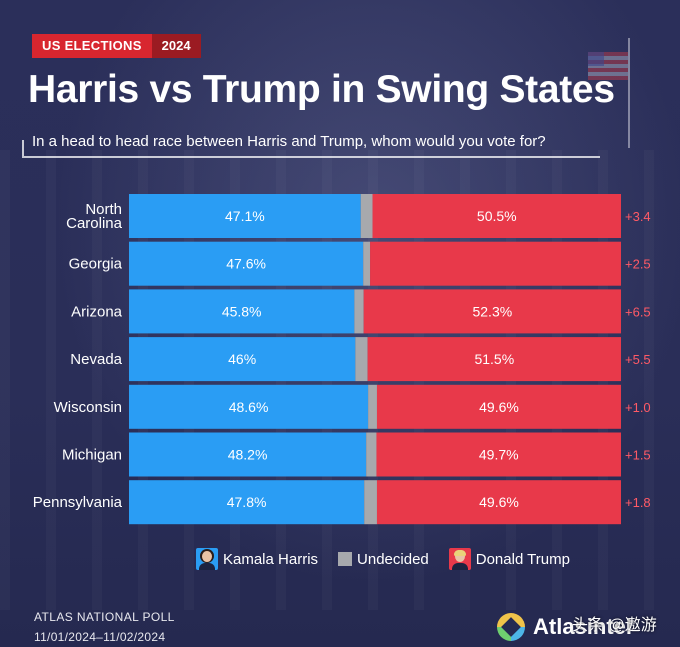 The height and width of the screenshot is (647, 680). What do you see at coordinates (88, 407) in the screenshot?
I see `state-label: Wisconsin` at bounding box center [88, 407].